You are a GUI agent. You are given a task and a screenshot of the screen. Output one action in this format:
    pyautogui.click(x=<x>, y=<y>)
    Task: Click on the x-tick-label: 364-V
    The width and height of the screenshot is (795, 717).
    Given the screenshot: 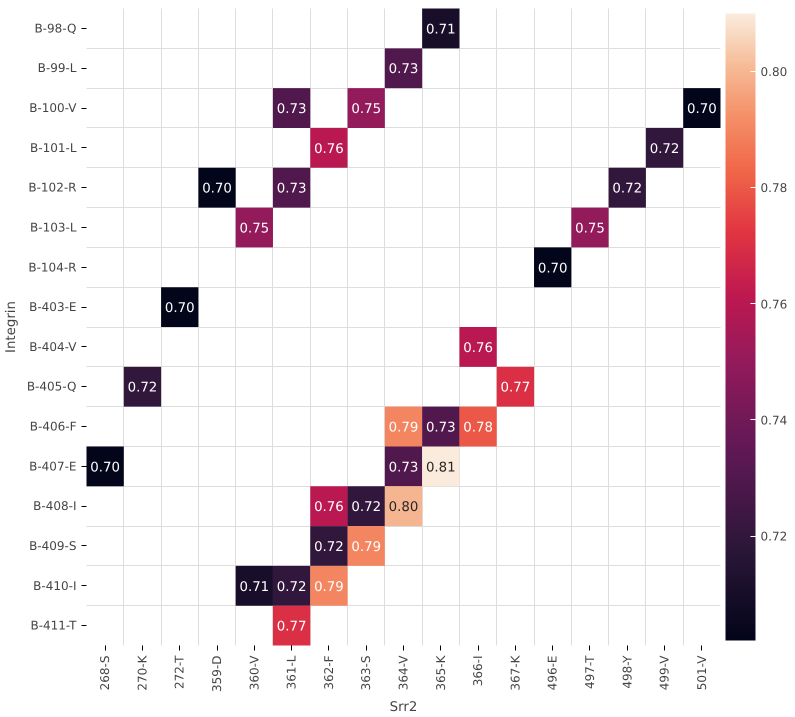 What is the action you would take?
    pyautogui.click(x=403, y=672)
    